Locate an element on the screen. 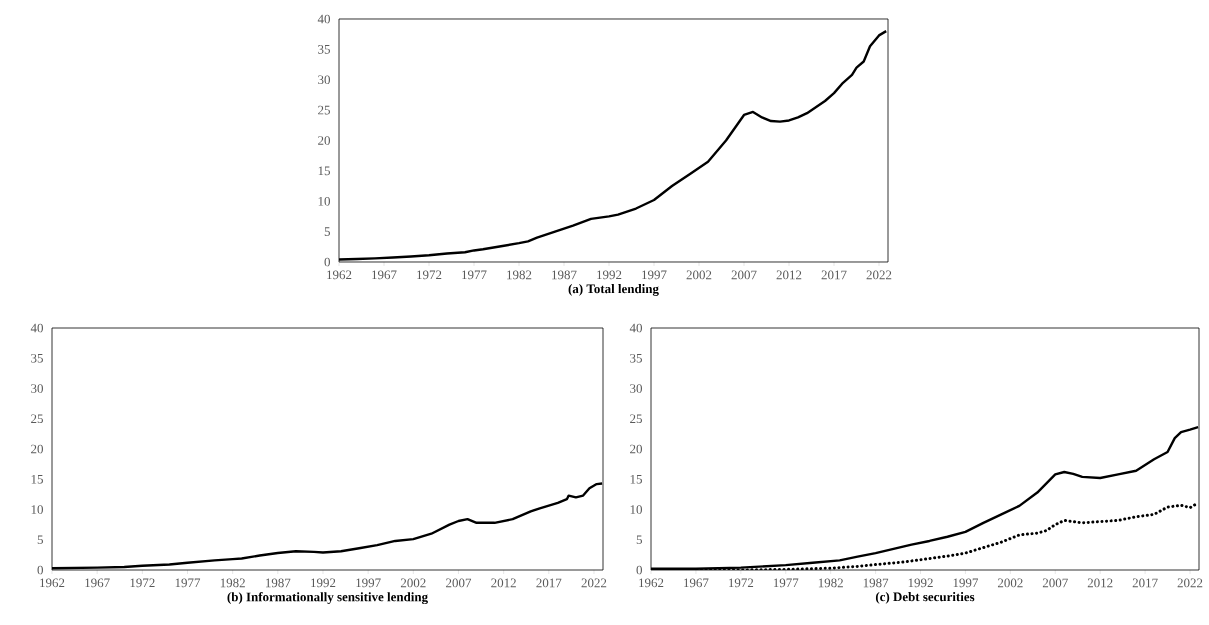  x-axis-title: (c) Debt securities is located at coordinates (925, 598).